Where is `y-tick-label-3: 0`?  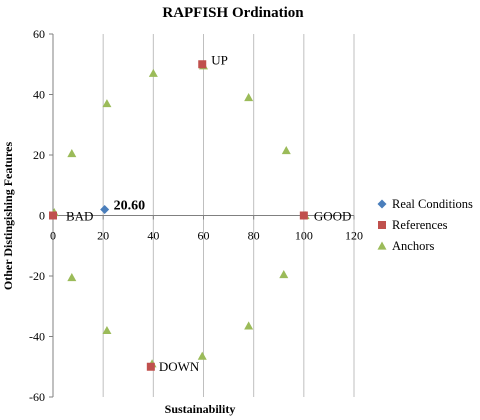
y-tick-label-3: 0 is located at coordinates (42, 216).